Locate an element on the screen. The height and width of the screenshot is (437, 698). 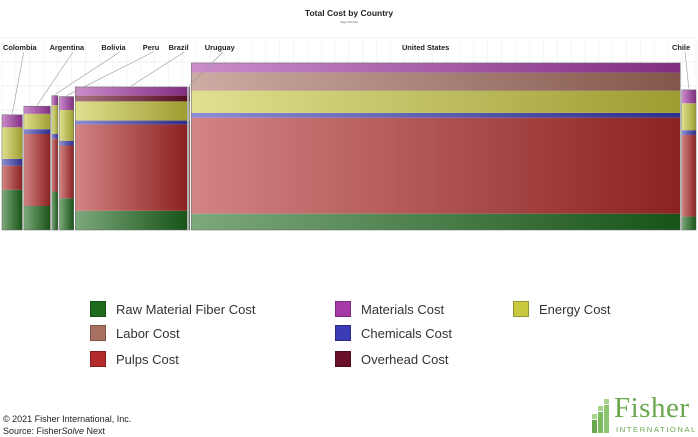
logo-bars-icon is located at coordinates (600, 416).